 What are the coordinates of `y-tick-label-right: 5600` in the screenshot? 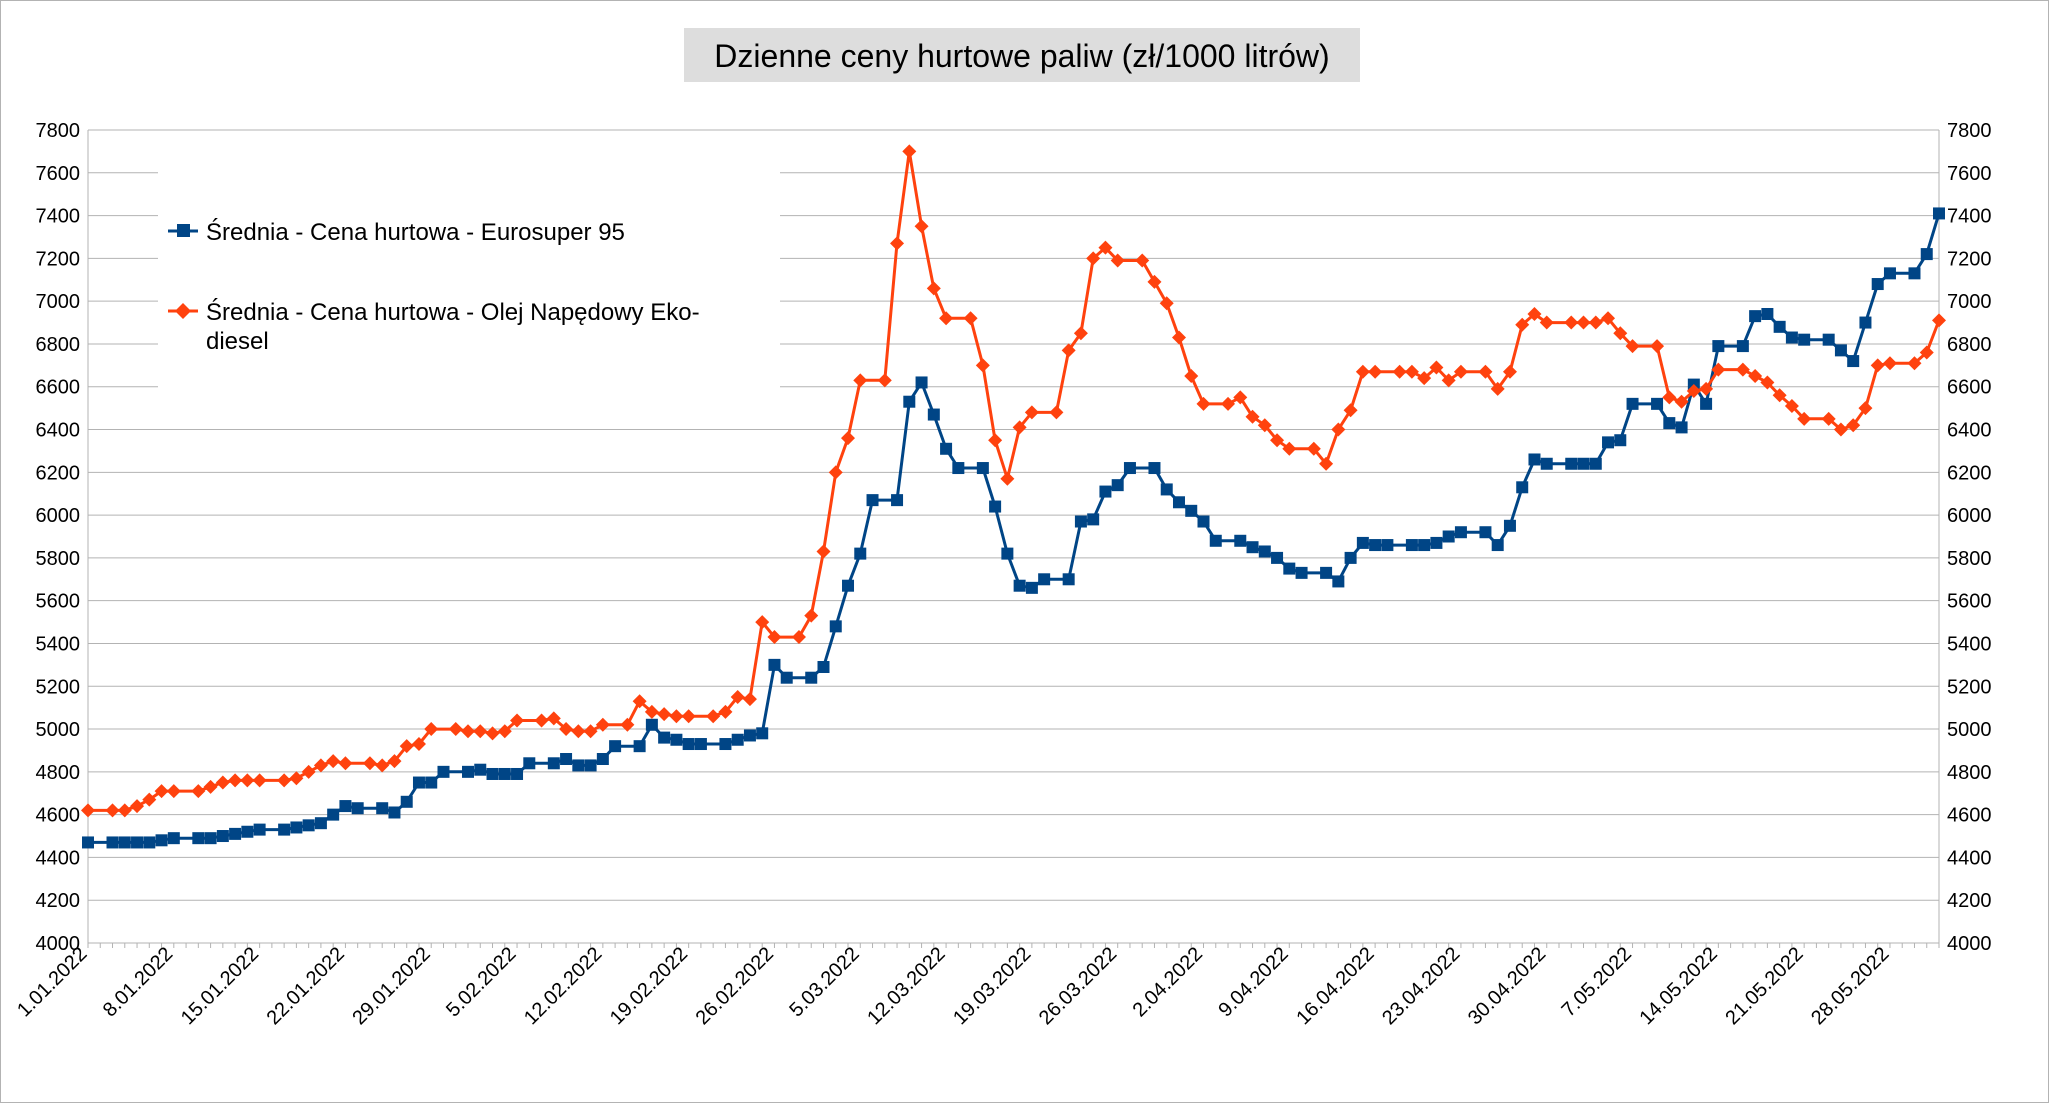 It's located at (1969, 602).